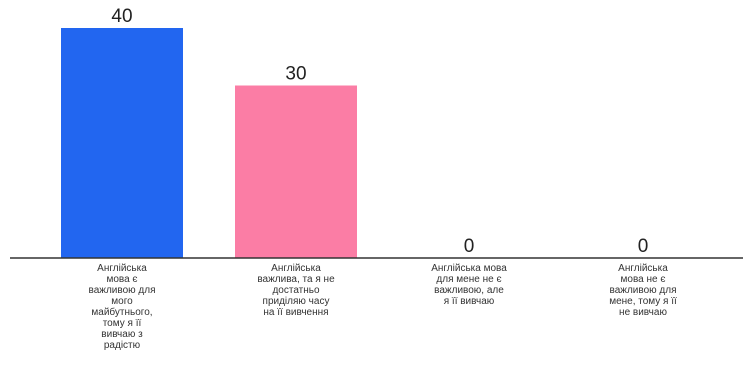  Describe the element at coordinates (122, 301) in the screenshot. I see `category-label-line: мого` at that location.